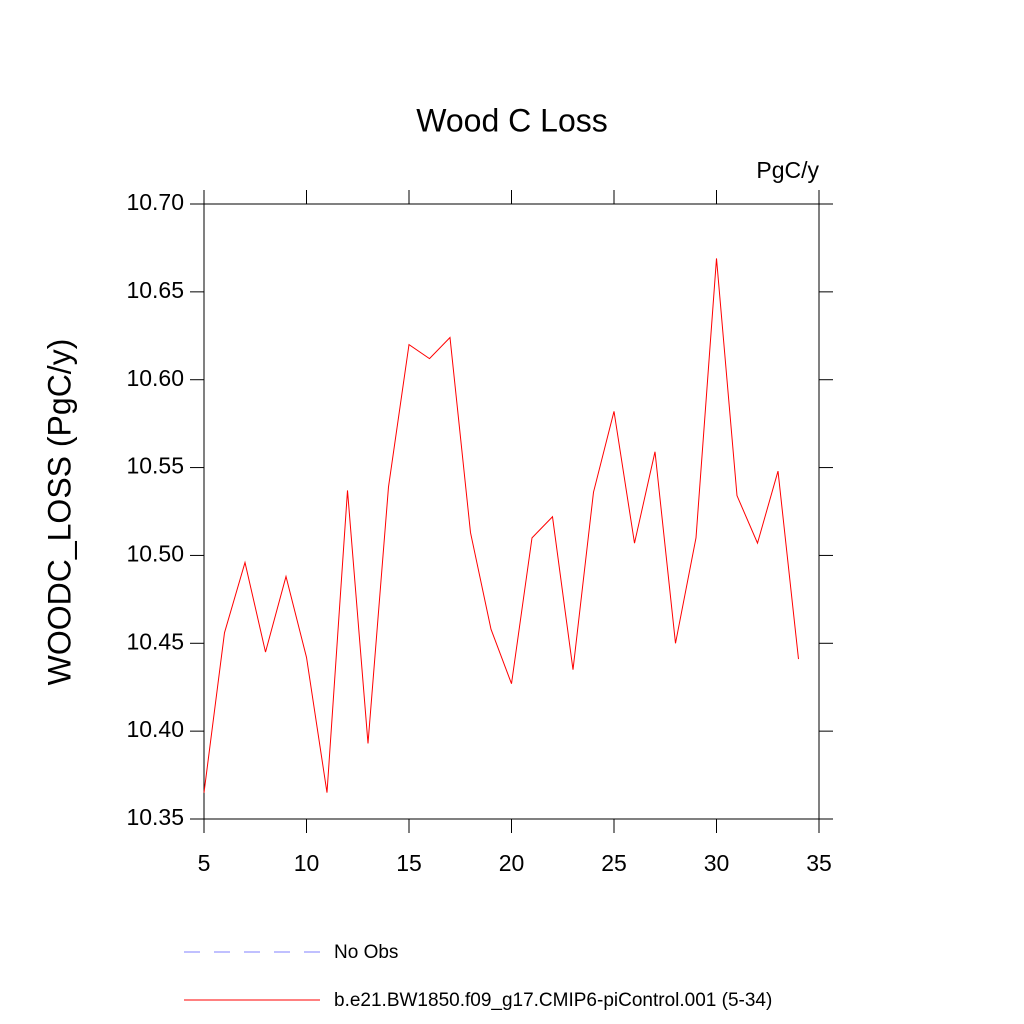 The image size is (1024, 1024). I want to click on x-tick-label: 15, so click(409, 863).